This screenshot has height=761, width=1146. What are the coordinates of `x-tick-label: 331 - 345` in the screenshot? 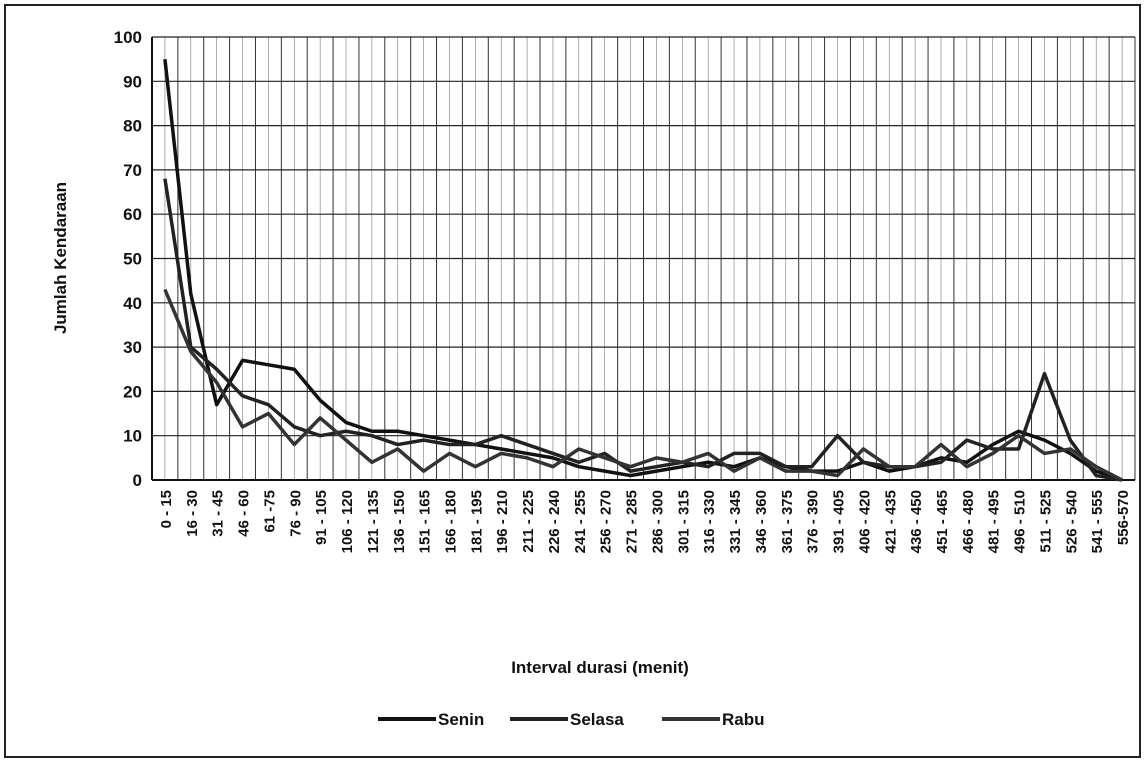 It's located at (735, 521).